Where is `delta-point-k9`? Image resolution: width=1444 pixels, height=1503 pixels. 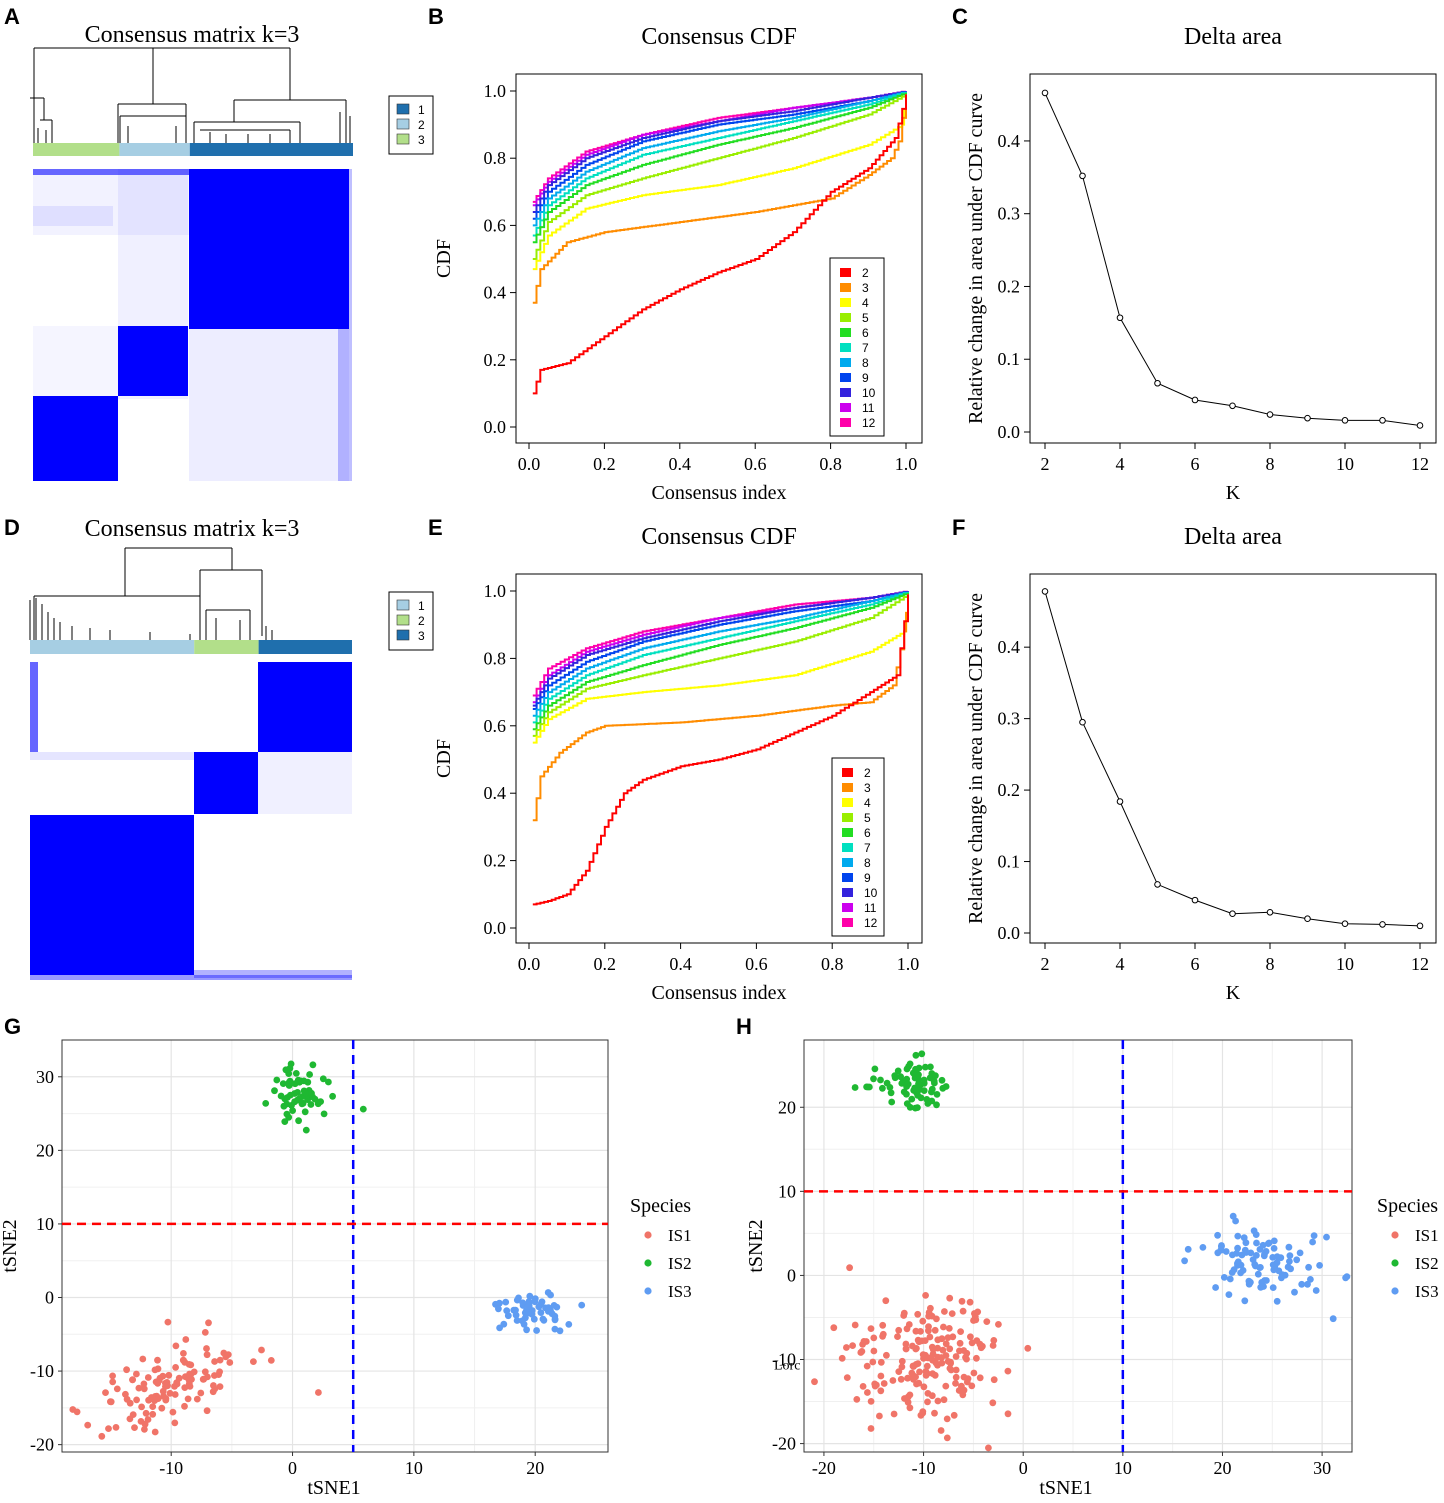 delta-point-k9 is located at coordinates (1307, 418).